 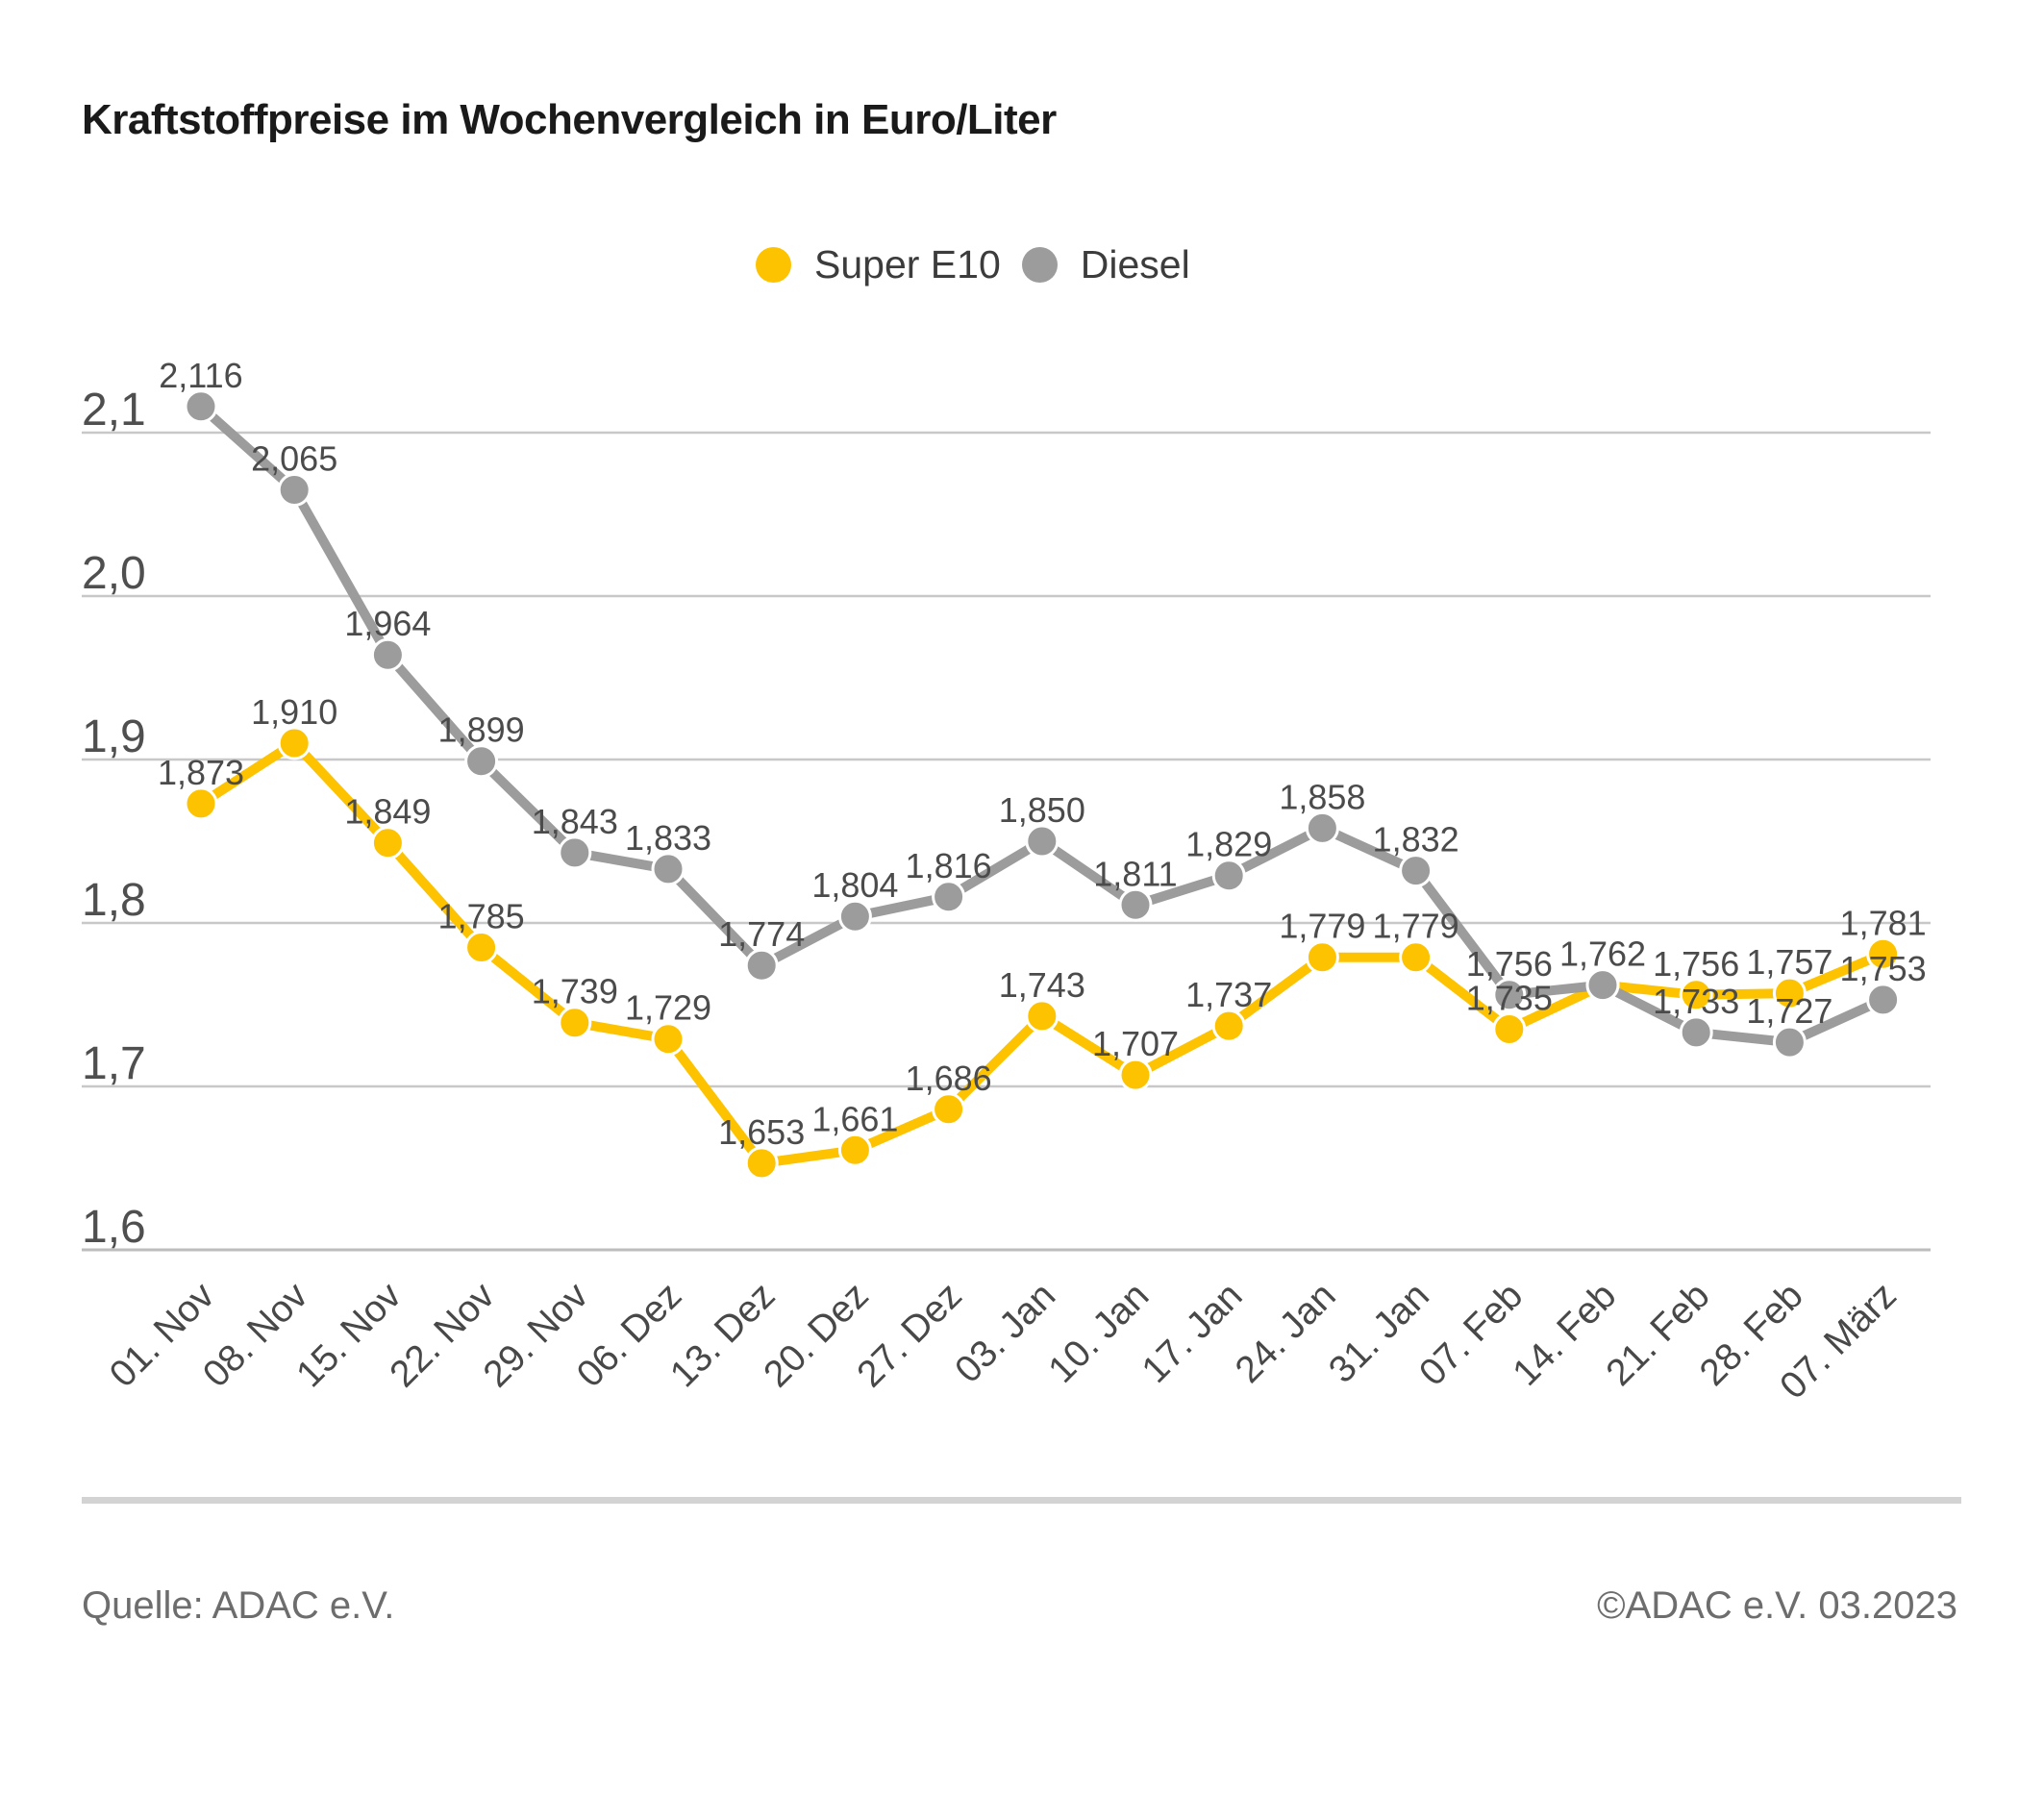 I want to click on data-label-diesel: 1,964, so click(x=387, y=623).